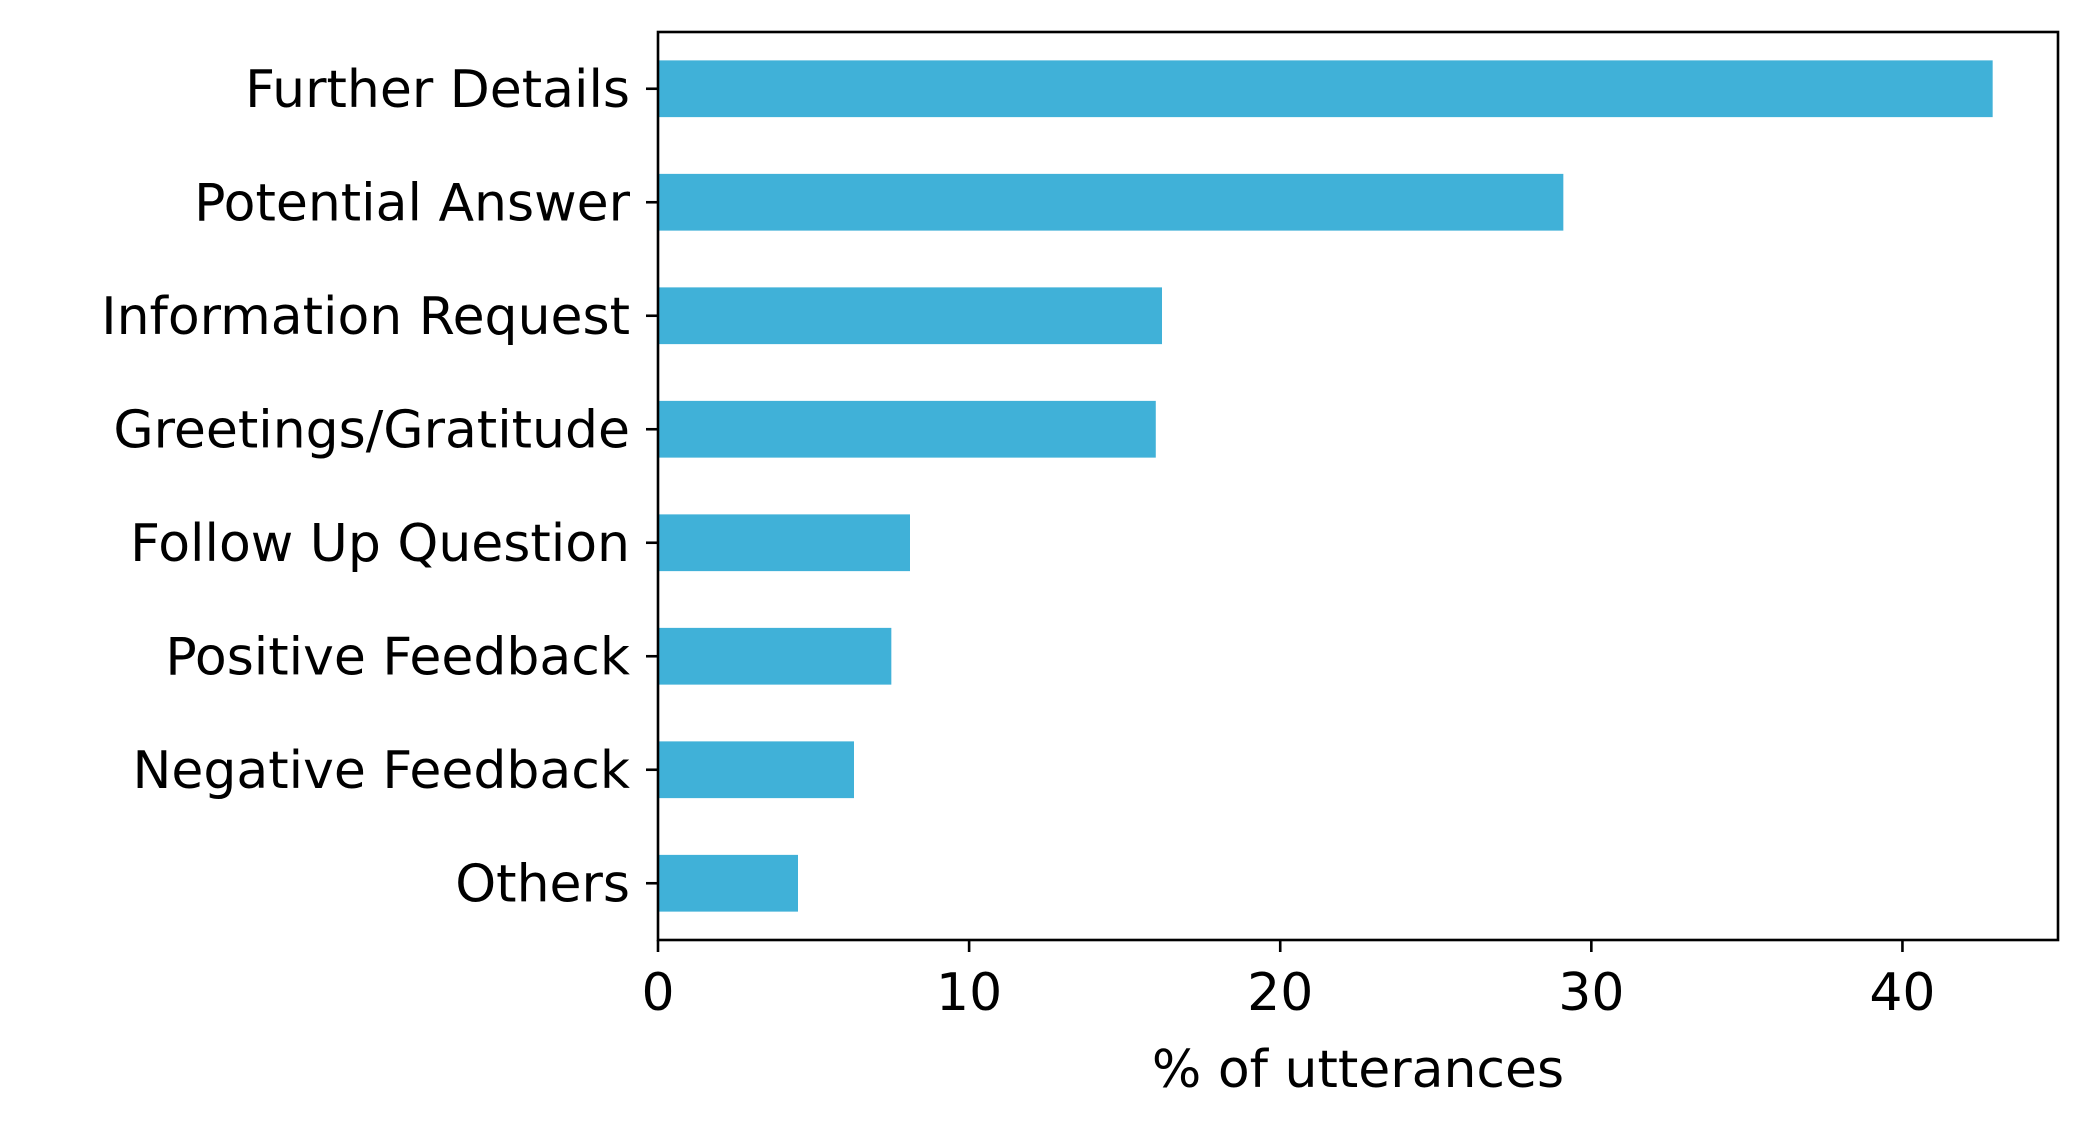 The height and width of the screenshot is (1129, 2084). What do you see at coordinates (397, 657) in the screenshot?
I see `y-tick-label: Positive Feedback` at bounding box center [397, 657].